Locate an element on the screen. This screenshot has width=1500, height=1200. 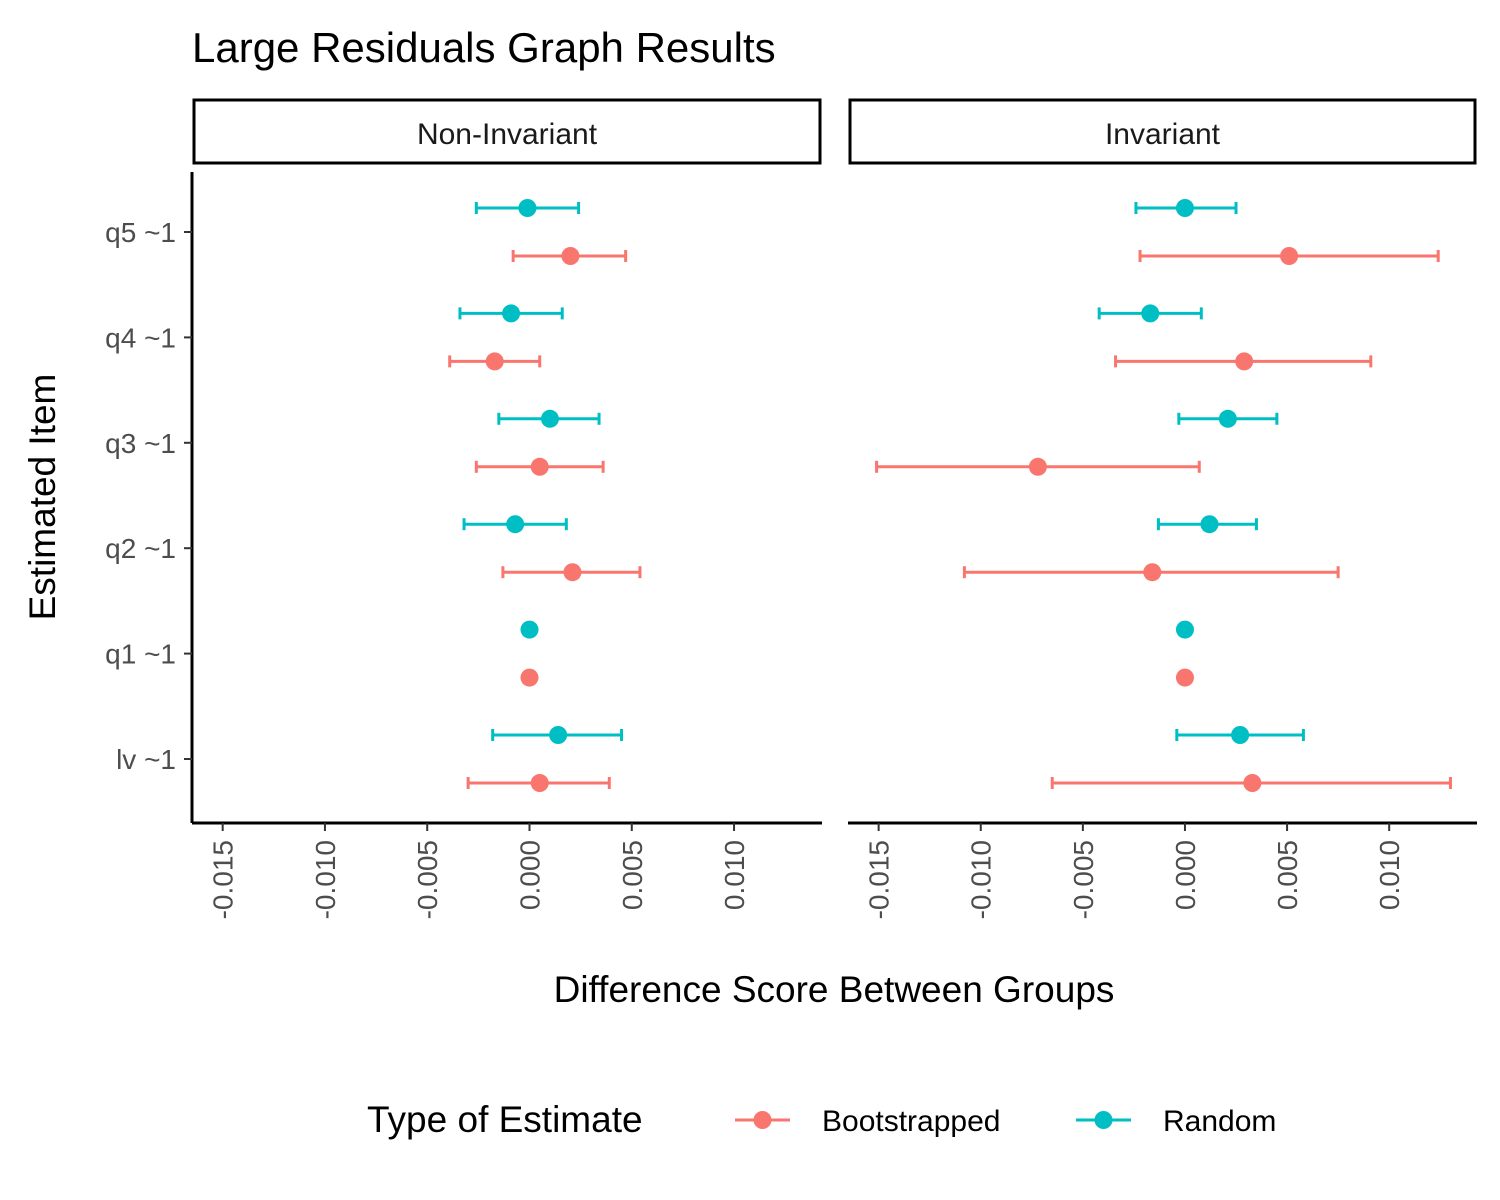
facet-strip-label: Non-Invariant is located at coordinates (507, 134).